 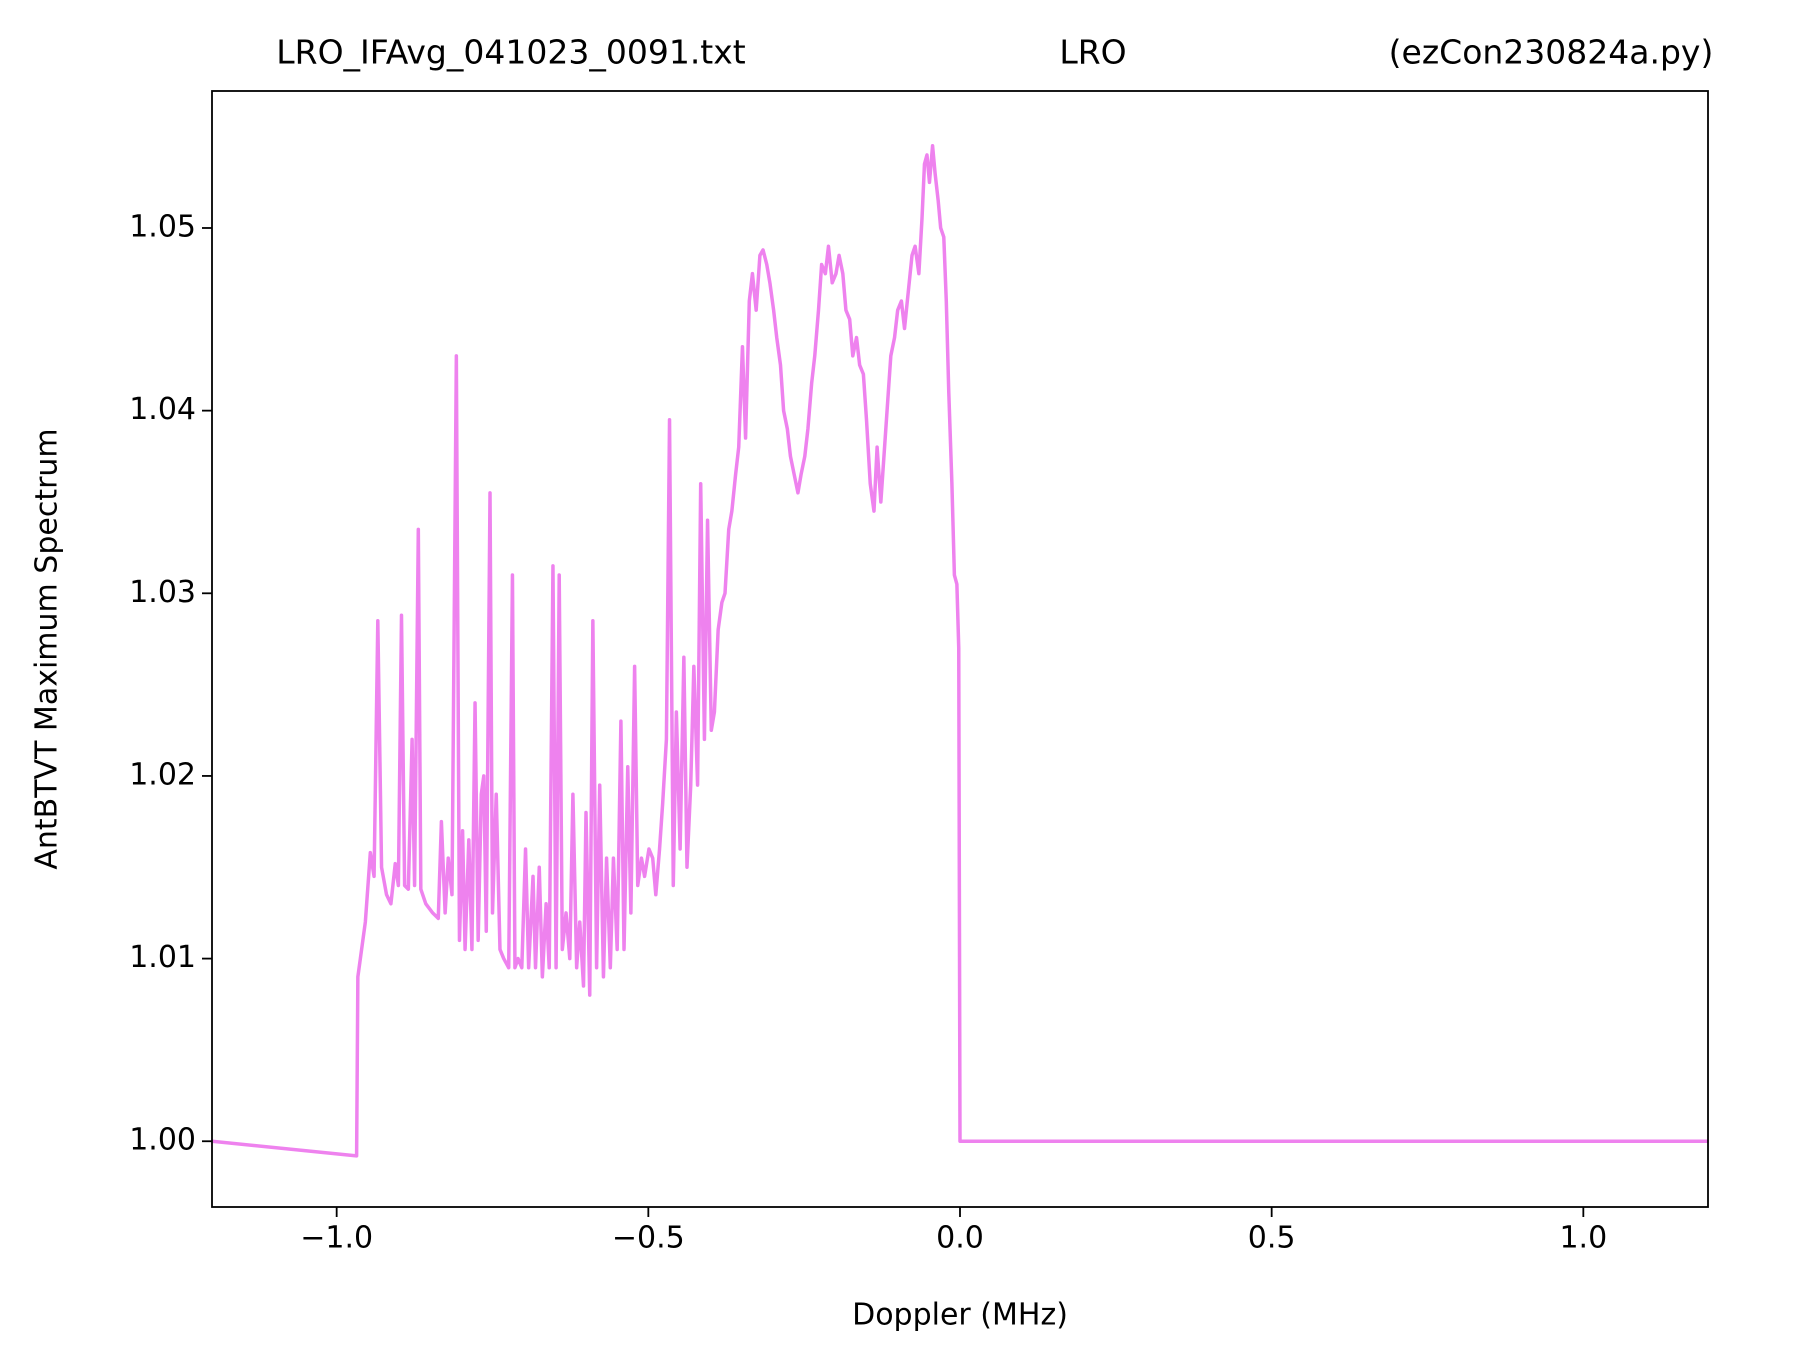 What do you see at coordinates (162, 957) in the screenshot?
I see `y-tick-label: 1.01` at bounding box center [162, 957].